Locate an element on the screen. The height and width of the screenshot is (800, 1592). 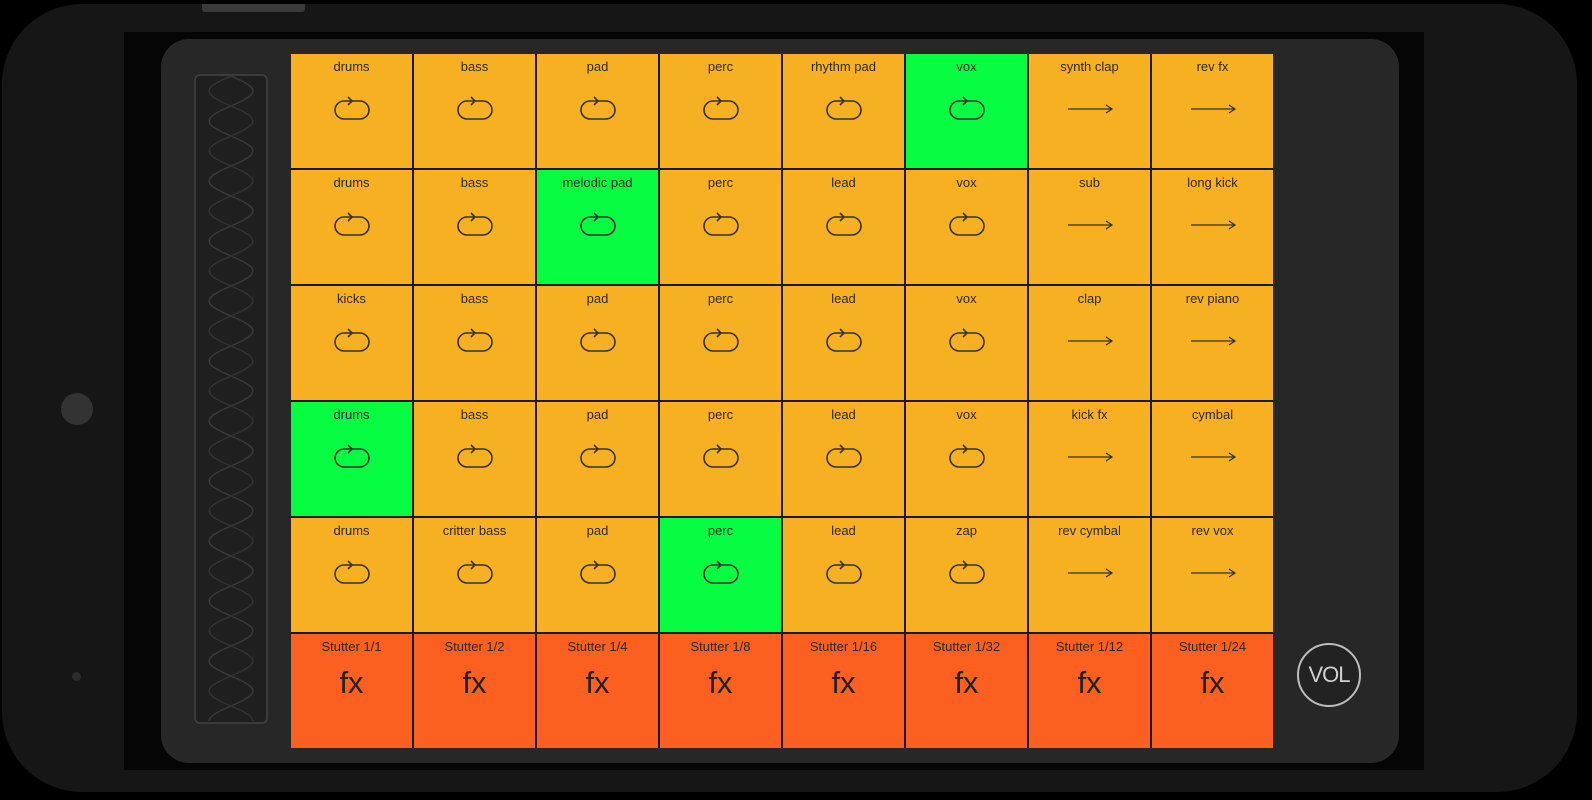
pad-r1-c2: bass is located at coordinates (474, 111).